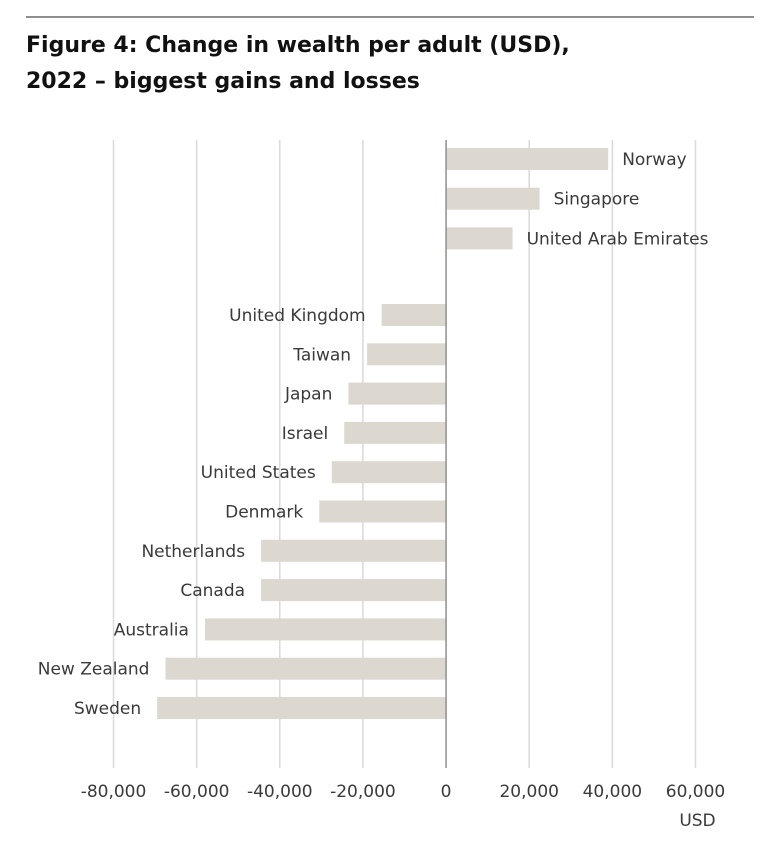 The width and height of the screenshot is (768, 850). Describe the element at coordinates (321, 355) in the screenshot. I see `bar-label-taiwan: Taiwan` at that location.